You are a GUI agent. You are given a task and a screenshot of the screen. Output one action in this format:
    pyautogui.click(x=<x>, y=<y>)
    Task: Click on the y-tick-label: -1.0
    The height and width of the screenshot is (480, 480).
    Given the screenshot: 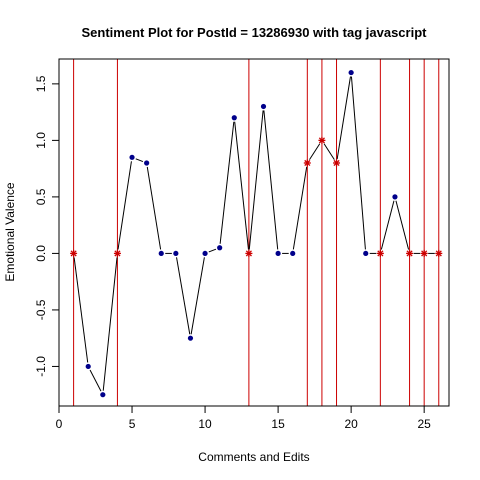 What is the action you would take?
    pyautogui.click(x=41, y=366)
    